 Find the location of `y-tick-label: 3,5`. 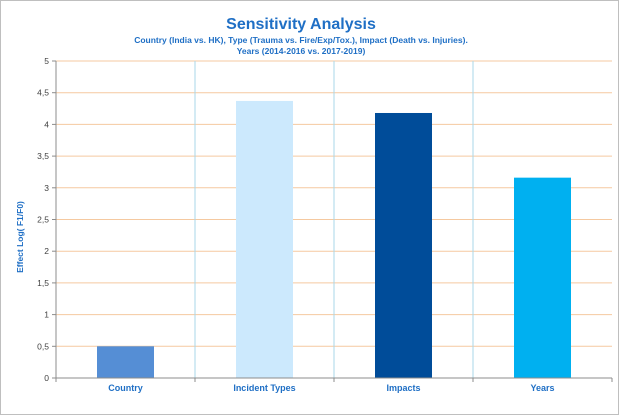

y-tick-label: 3,5 is located at coordinates (43, 156).